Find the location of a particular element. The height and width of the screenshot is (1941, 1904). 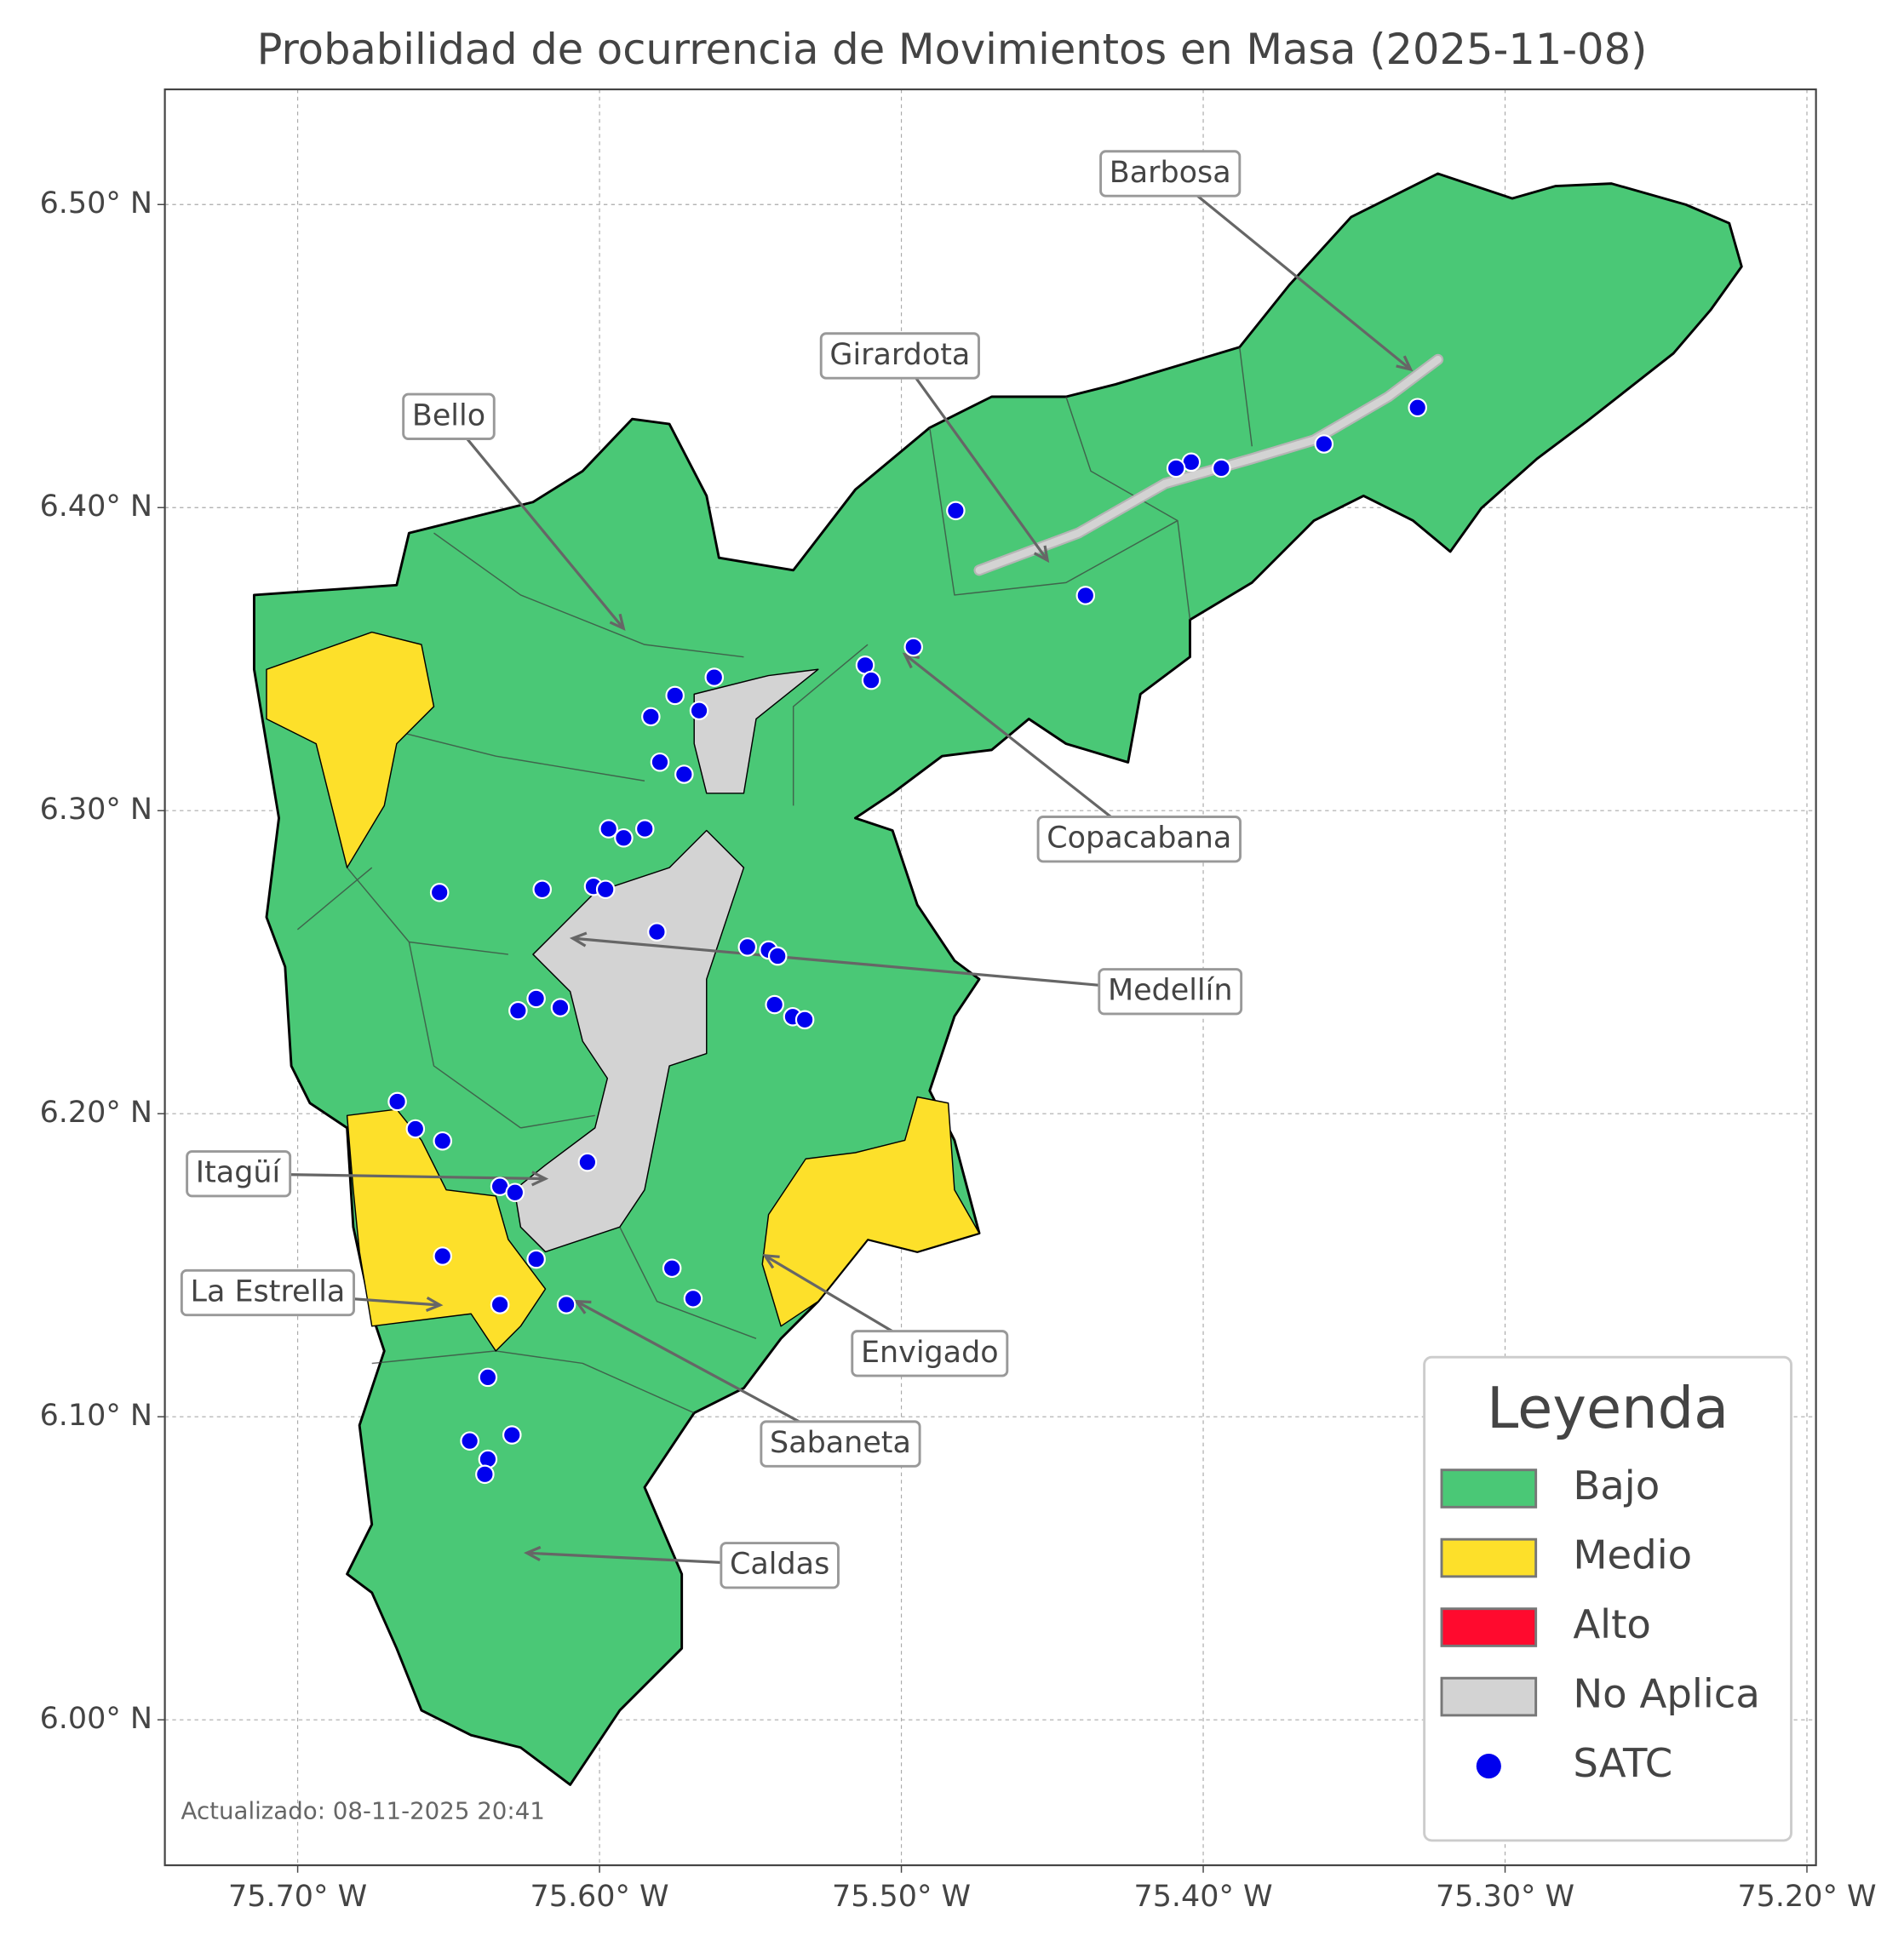

annotation-label: Barbosa is located at coordinates (1171, 173).